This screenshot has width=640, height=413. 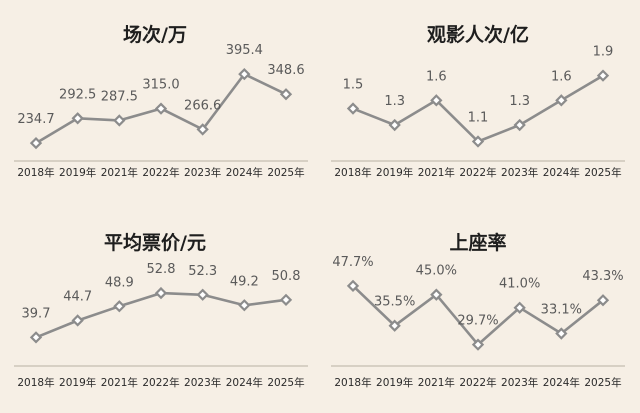 What do you see at coordinates (477, 321) in the screenshot?
I see `data-label: 29.7%` at bounding box center [477, 321].